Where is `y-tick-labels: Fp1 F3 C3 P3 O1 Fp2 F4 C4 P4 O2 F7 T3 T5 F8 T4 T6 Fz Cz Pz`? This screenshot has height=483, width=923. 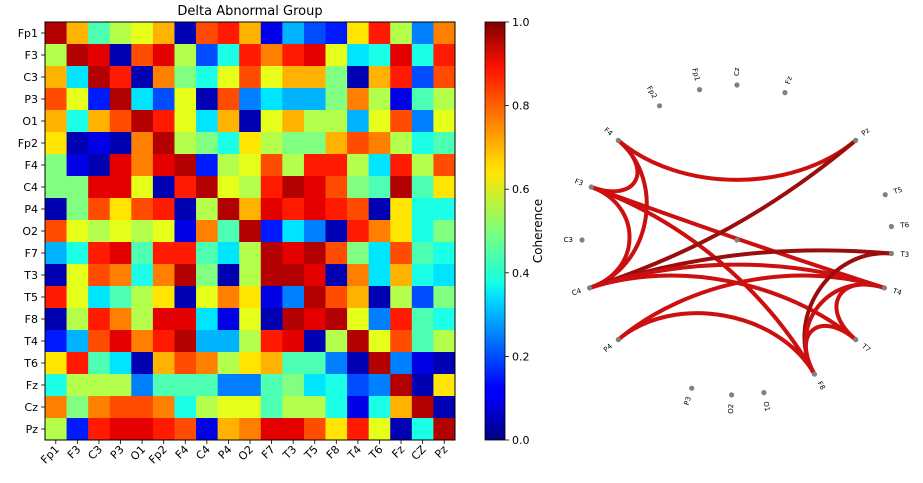
y-tick-labels: Fp1 F3 C3 P3 O1 Fp2 F4 C4 P4 O2 F7 T3 T5 F8 T4 T6 Fz Cz Pz is located at coordinates (31, 231).